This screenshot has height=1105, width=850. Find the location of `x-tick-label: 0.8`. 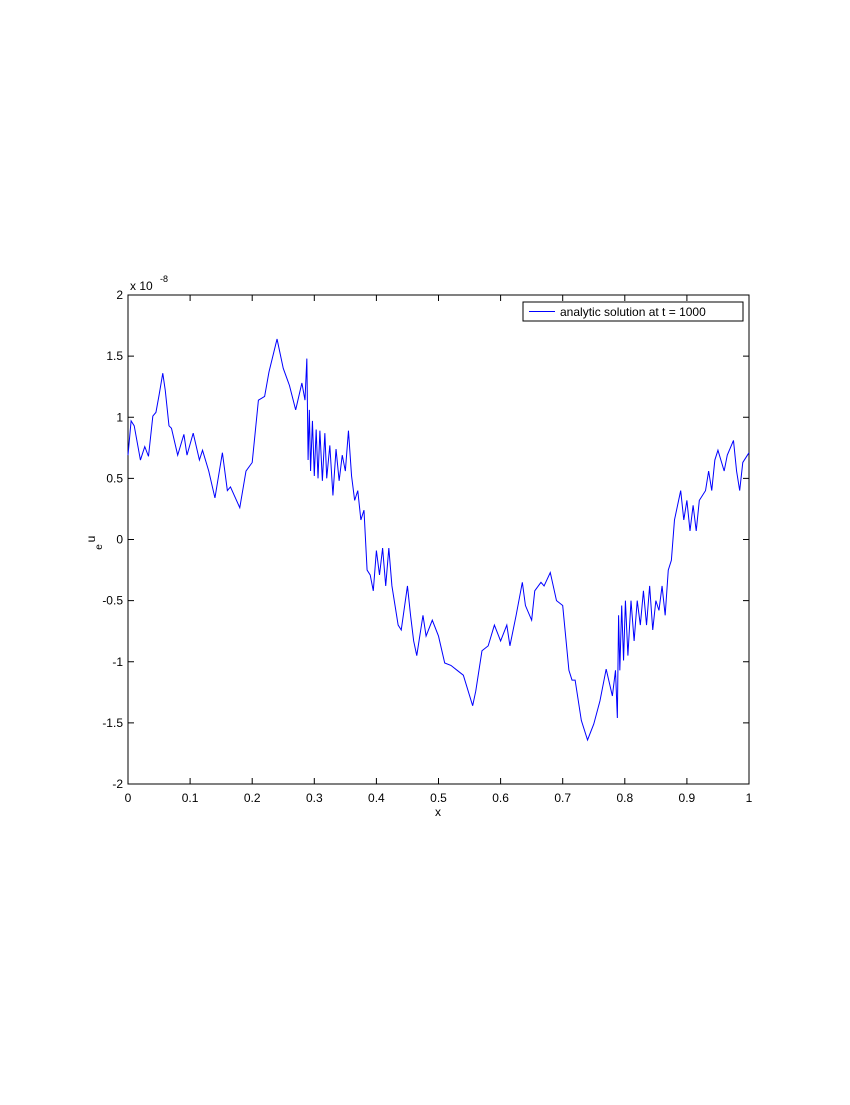

x-tick-label: 0.8 is located at coordinates (624, 798).